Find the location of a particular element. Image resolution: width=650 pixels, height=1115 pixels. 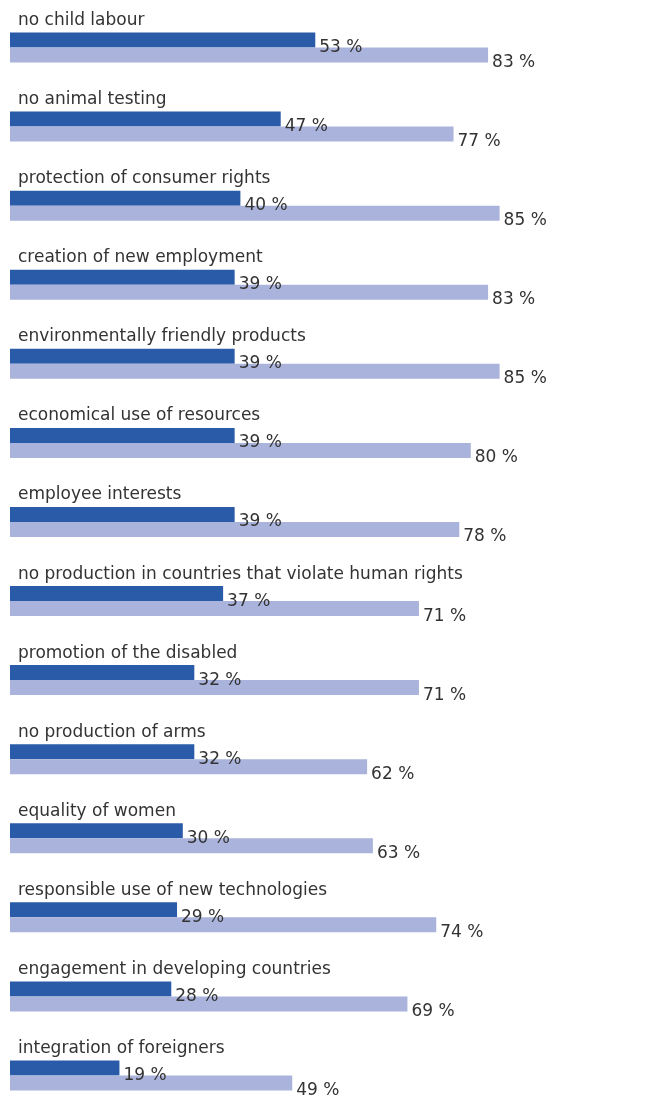

y-tick-label: no production of arms is located at coordinates (112, 730).